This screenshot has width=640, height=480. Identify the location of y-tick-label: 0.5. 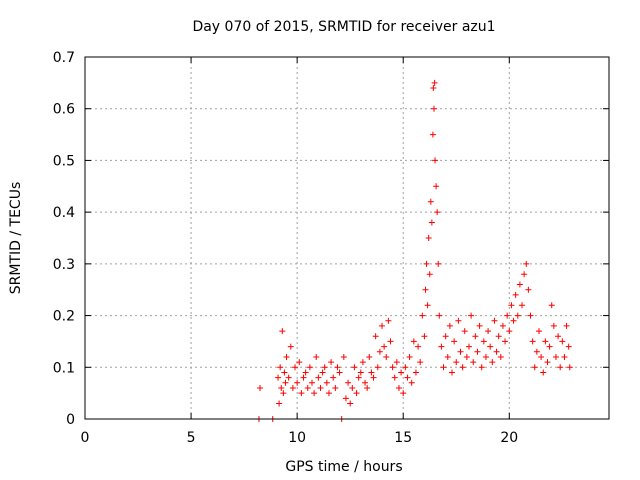
(64, 161).